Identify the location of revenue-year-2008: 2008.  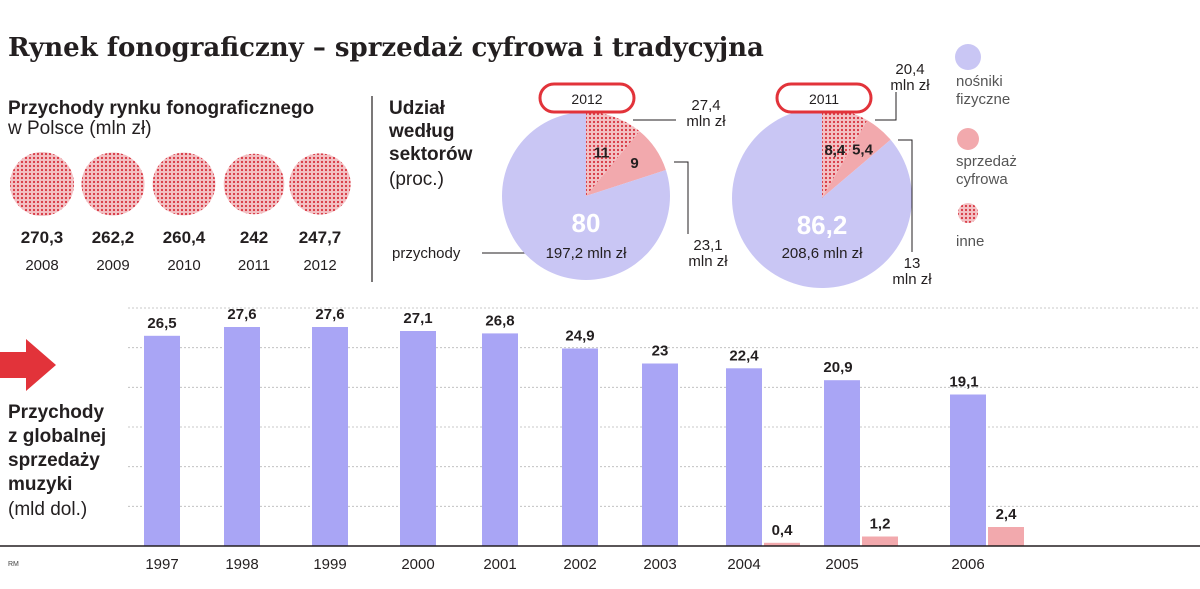
(41, 265).